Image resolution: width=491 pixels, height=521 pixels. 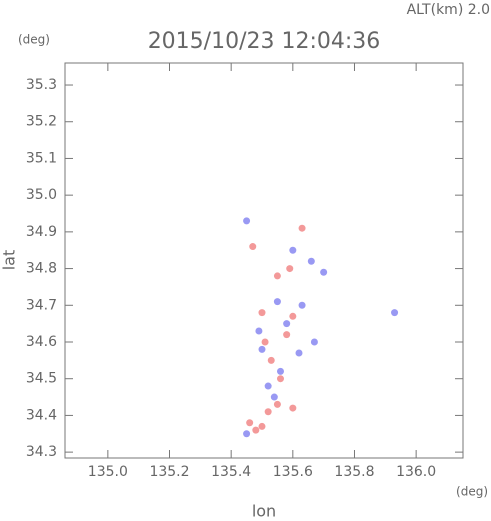 What do you see at coordinates (34, 40) in the screenshot?
I see `y-unit: (deg)` at bounding box center [34, 40].